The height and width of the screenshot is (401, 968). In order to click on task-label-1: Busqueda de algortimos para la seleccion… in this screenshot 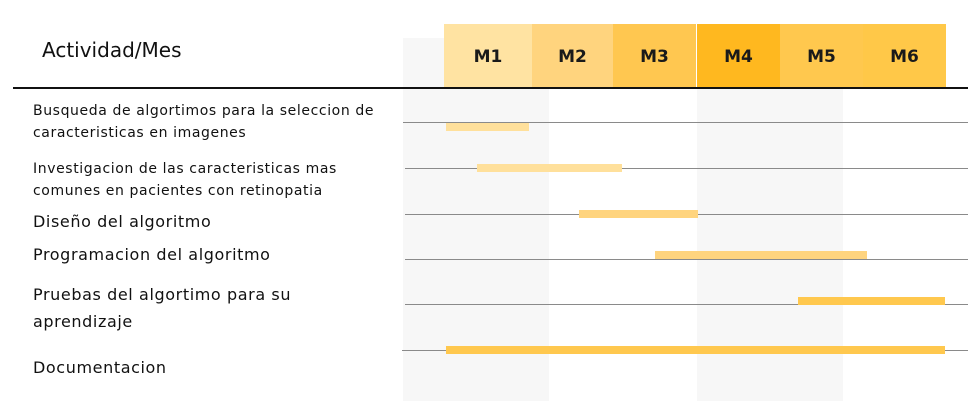, I will do `click(204, 122)`.